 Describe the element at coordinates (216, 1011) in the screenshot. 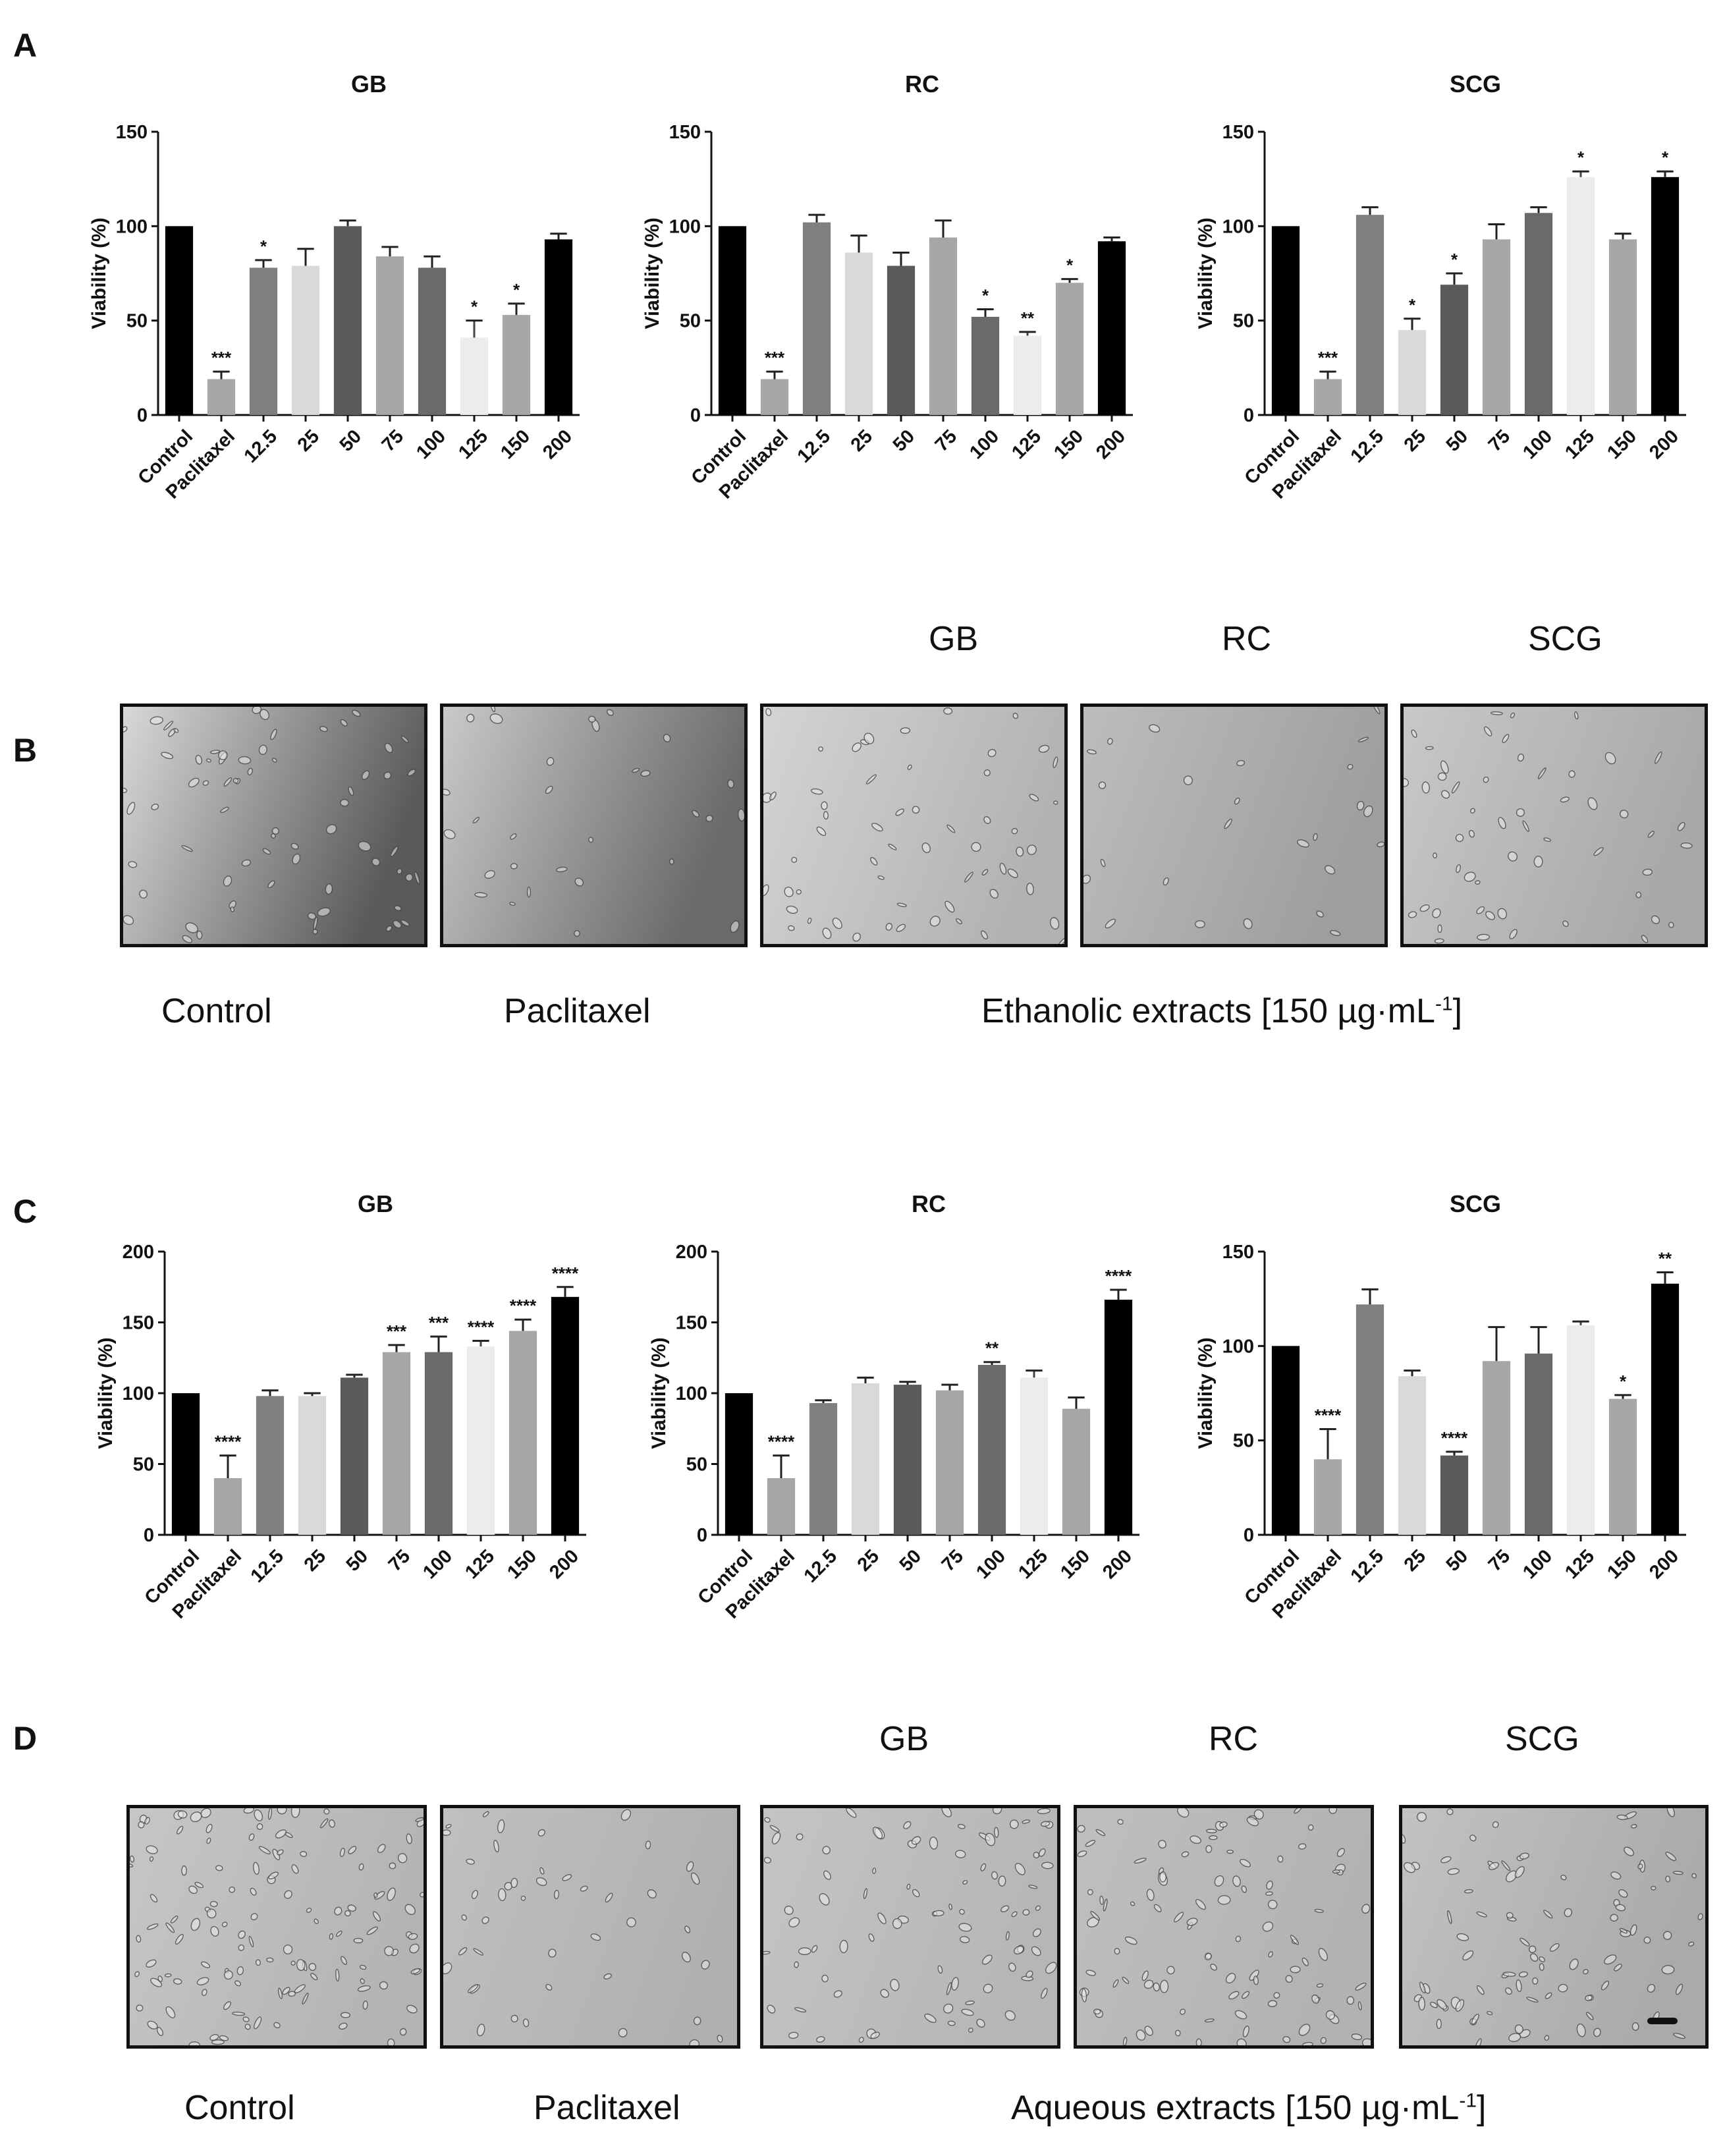

I see `b-caption-control: Control` at that location.